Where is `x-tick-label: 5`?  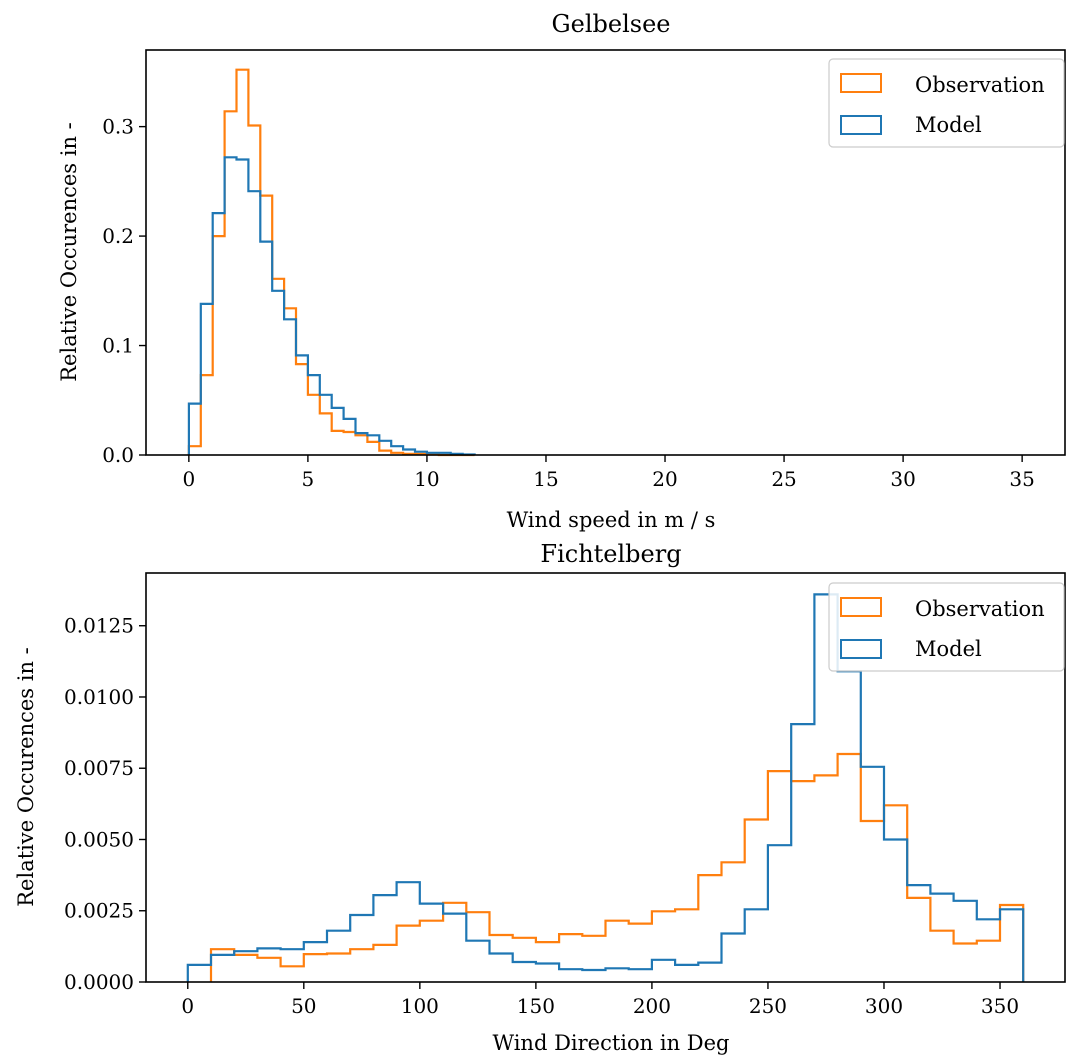
x-tick-label: 5 is located at coordinates (308, 479).